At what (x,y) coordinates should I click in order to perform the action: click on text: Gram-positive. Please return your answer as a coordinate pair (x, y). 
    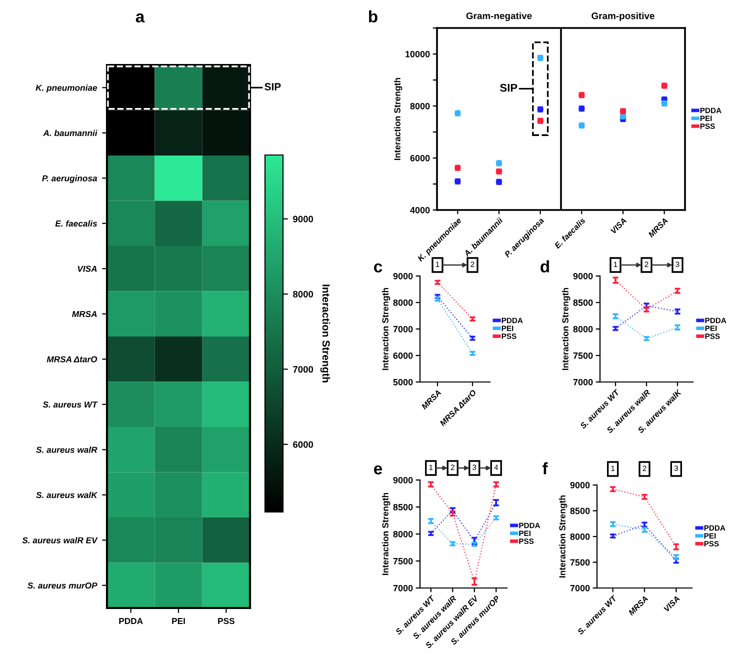
    Looking at the image, I should click on (623, 17).